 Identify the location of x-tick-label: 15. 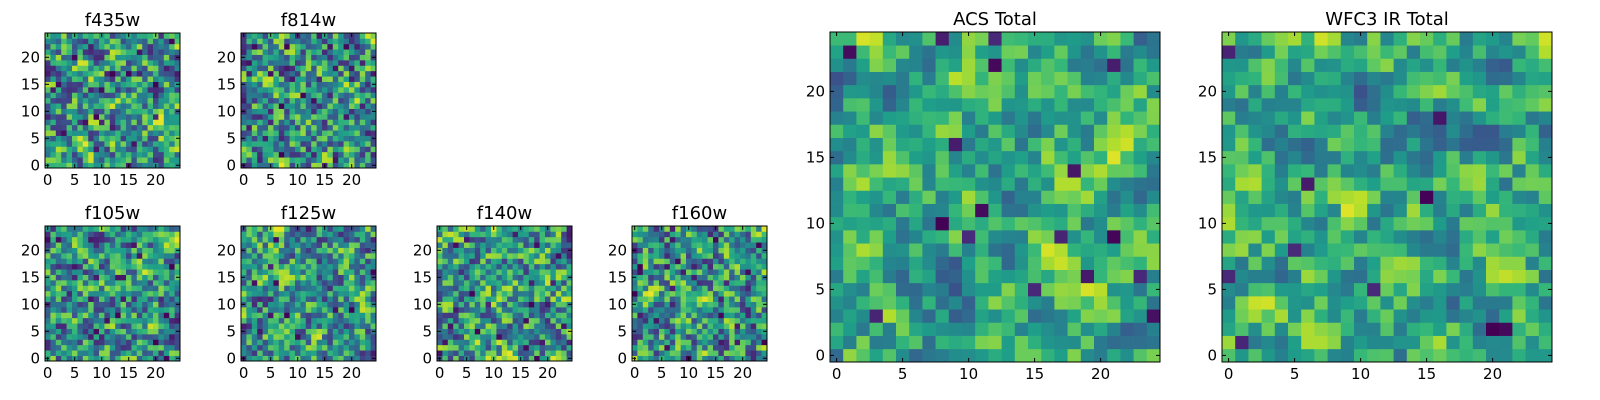
(715, 373).